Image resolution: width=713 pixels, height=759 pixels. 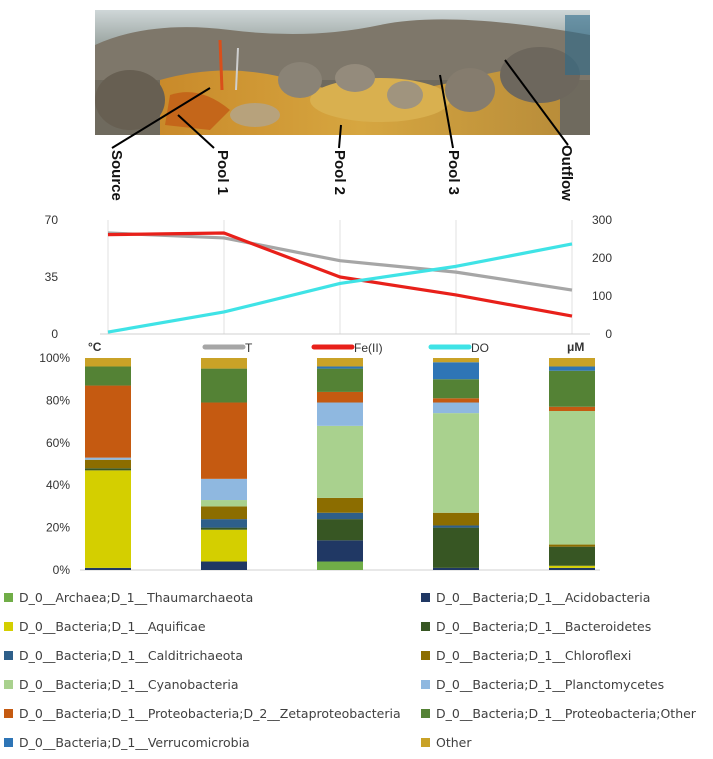 I want to click on right-axis-unit-label: μM, so click(x=575, y=347).